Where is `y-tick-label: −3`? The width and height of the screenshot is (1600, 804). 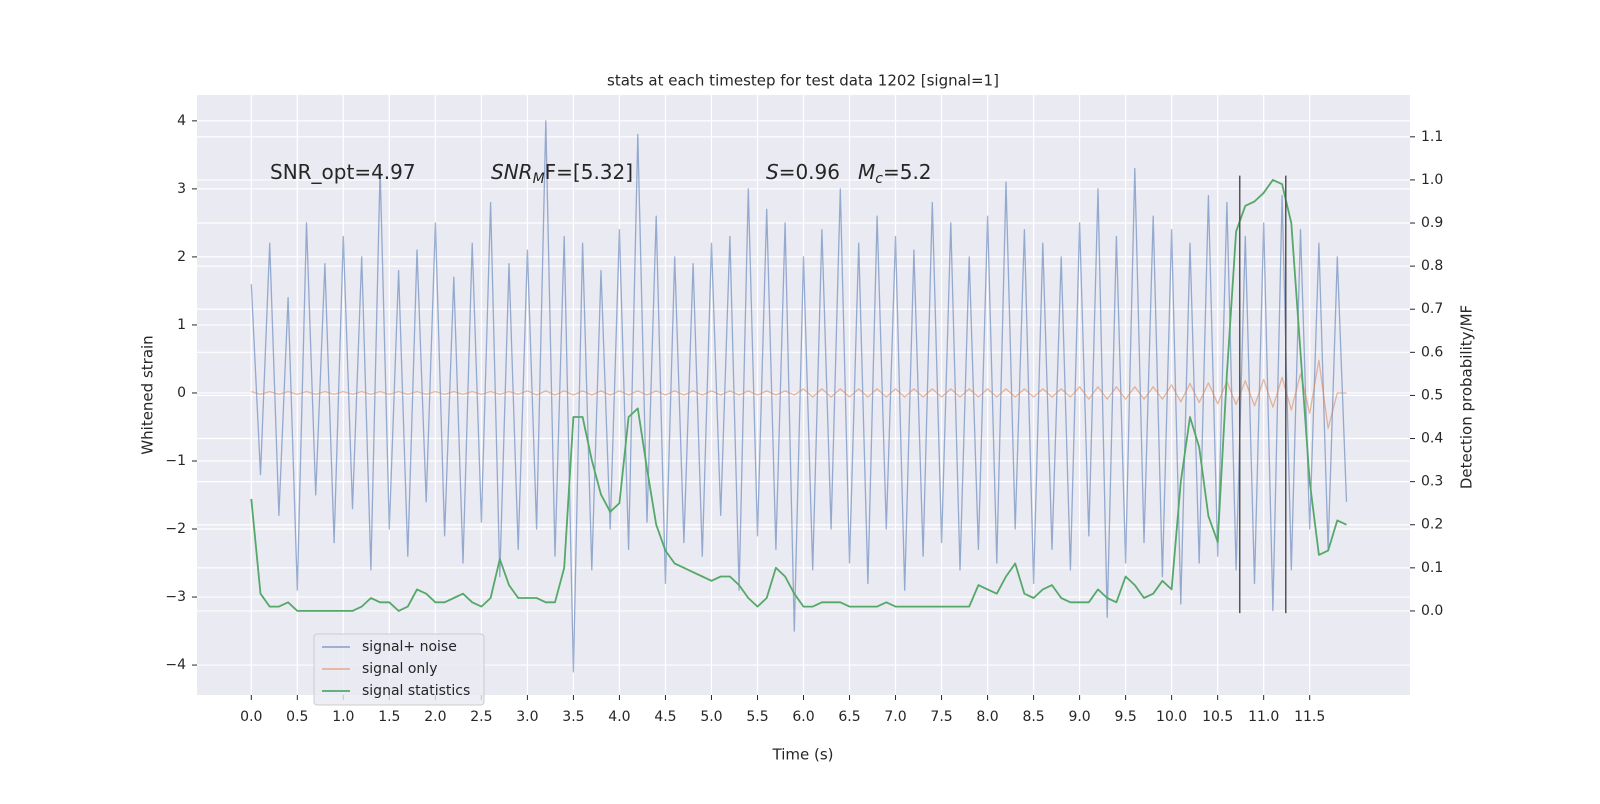
y-tick-label: −3 is located at coordinates (175, 597).